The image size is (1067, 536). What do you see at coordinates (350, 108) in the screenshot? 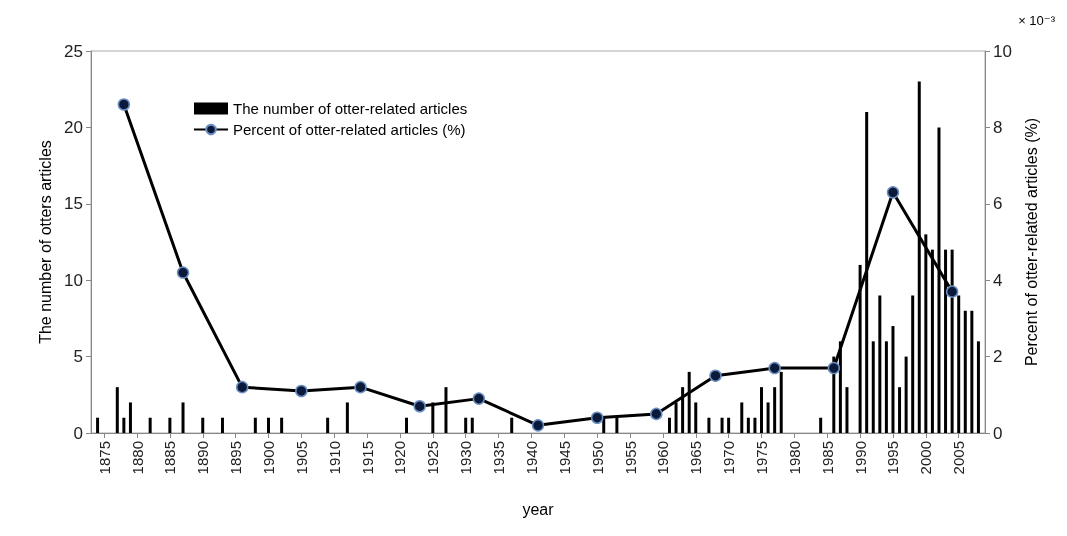
I see `legend-label: The number of otter-related articles` at bounding box center [350, 108].